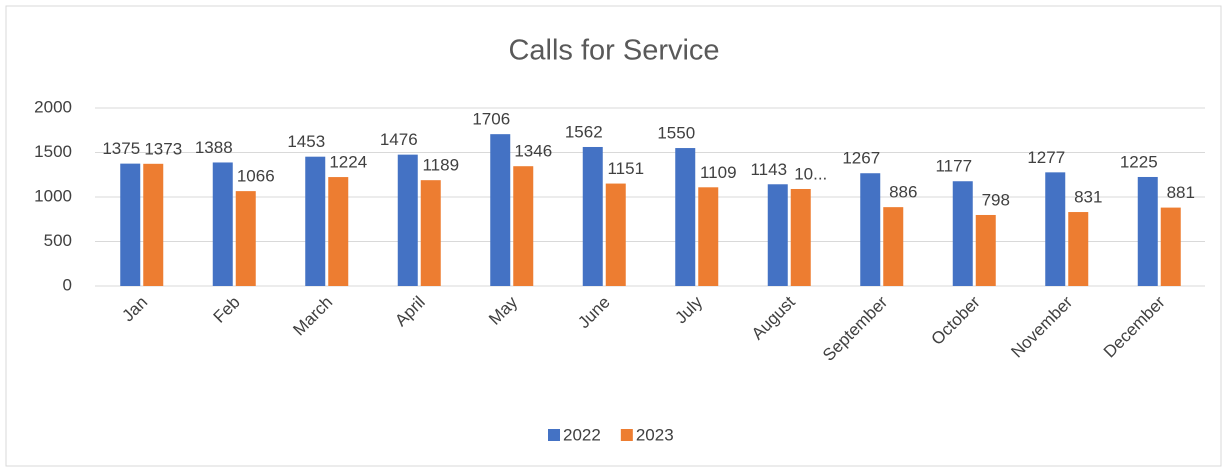 This screenshot has height=472, width=1227. Describe the element at coordinates (1139, 161) in the screenshot. I see `data-label: 1225` at that location.